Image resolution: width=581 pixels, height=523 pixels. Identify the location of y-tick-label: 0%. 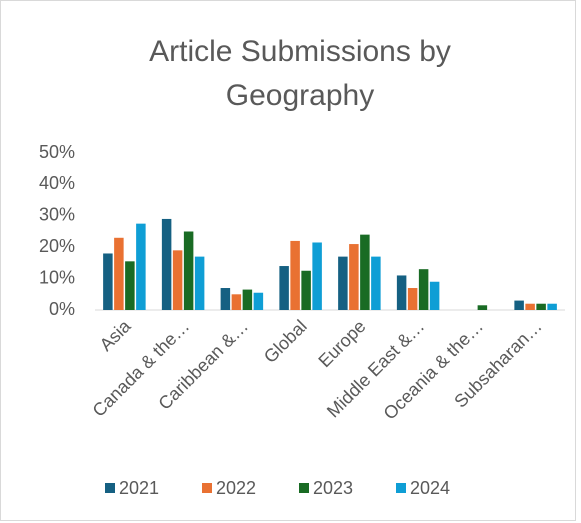
(62, 309).